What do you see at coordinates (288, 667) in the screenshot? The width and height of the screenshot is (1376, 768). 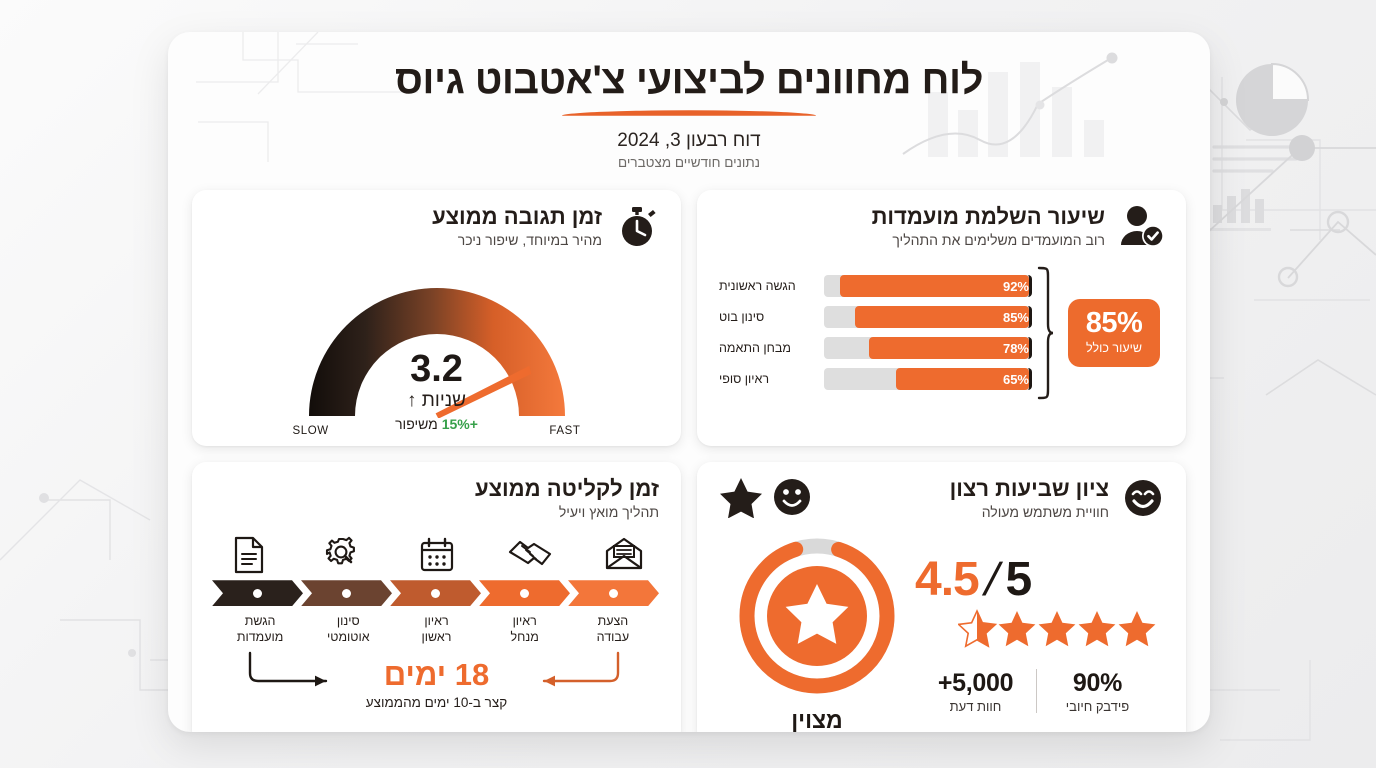 I see `timeline-arrow-left` at bounding box center [288, 667].